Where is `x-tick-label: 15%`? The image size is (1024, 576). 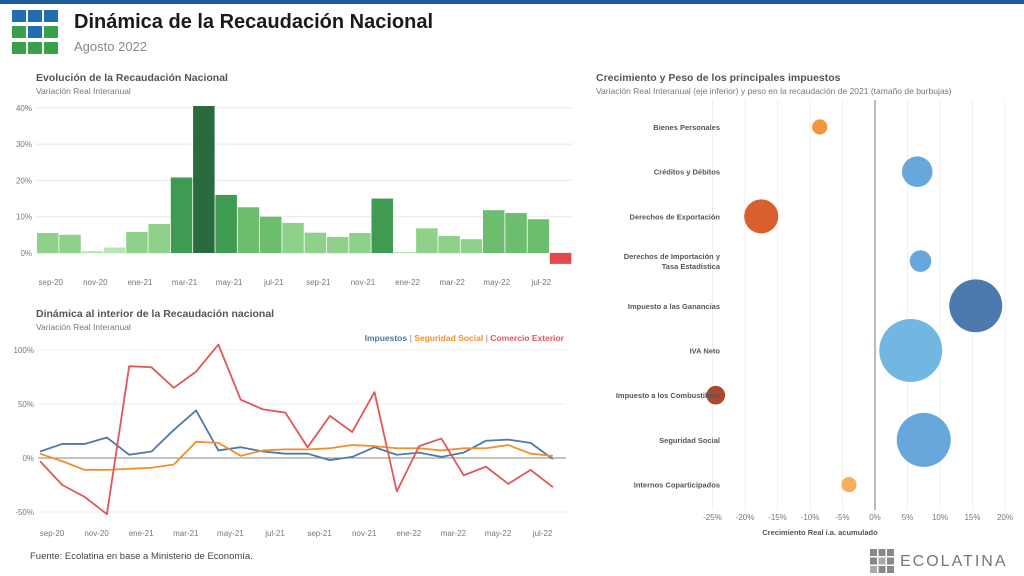
x-tick-label: 15% is located at coordinates (972, 517).